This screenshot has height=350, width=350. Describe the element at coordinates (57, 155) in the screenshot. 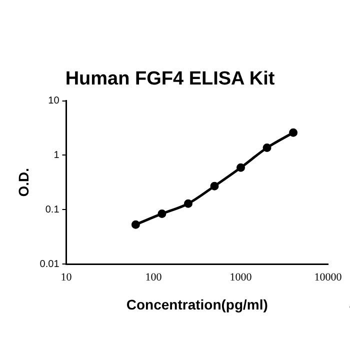

I see `y-tick-label: 1` at that location.